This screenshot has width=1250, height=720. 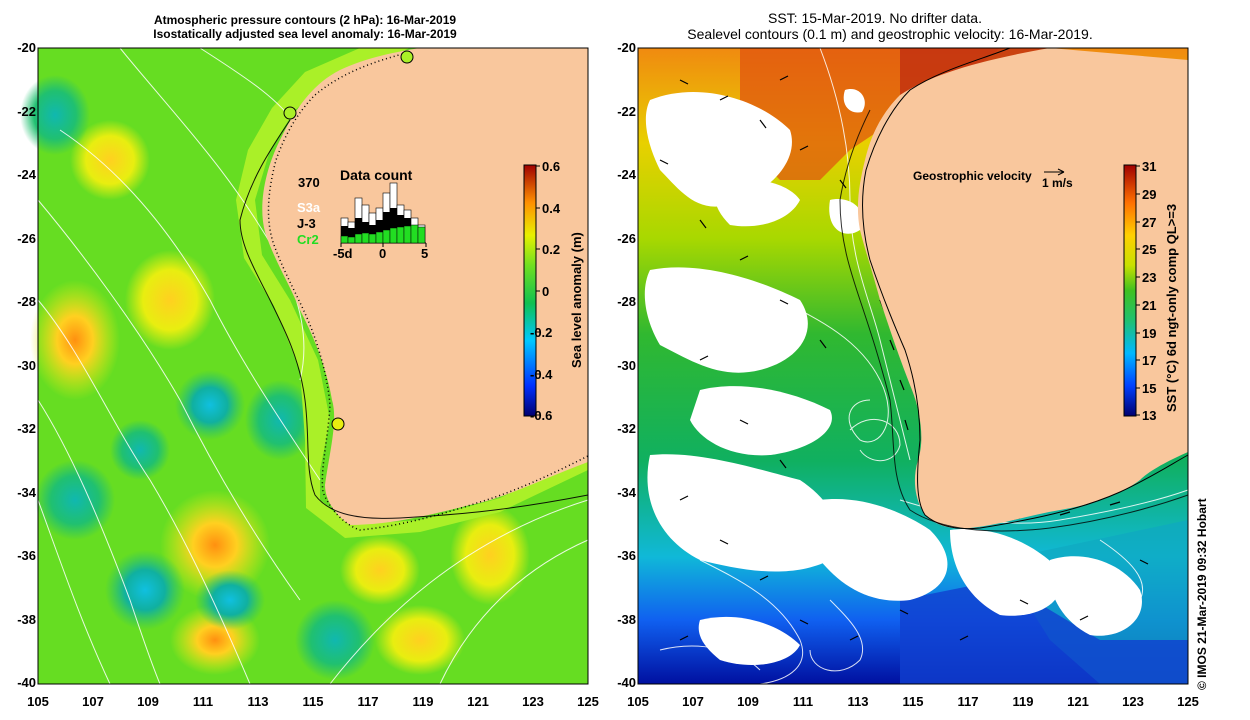 What do you see at coordinates (541, 415) in the screenshot?
I see `sla-cb-tick: -0.6` at bounding box center [541, 415].